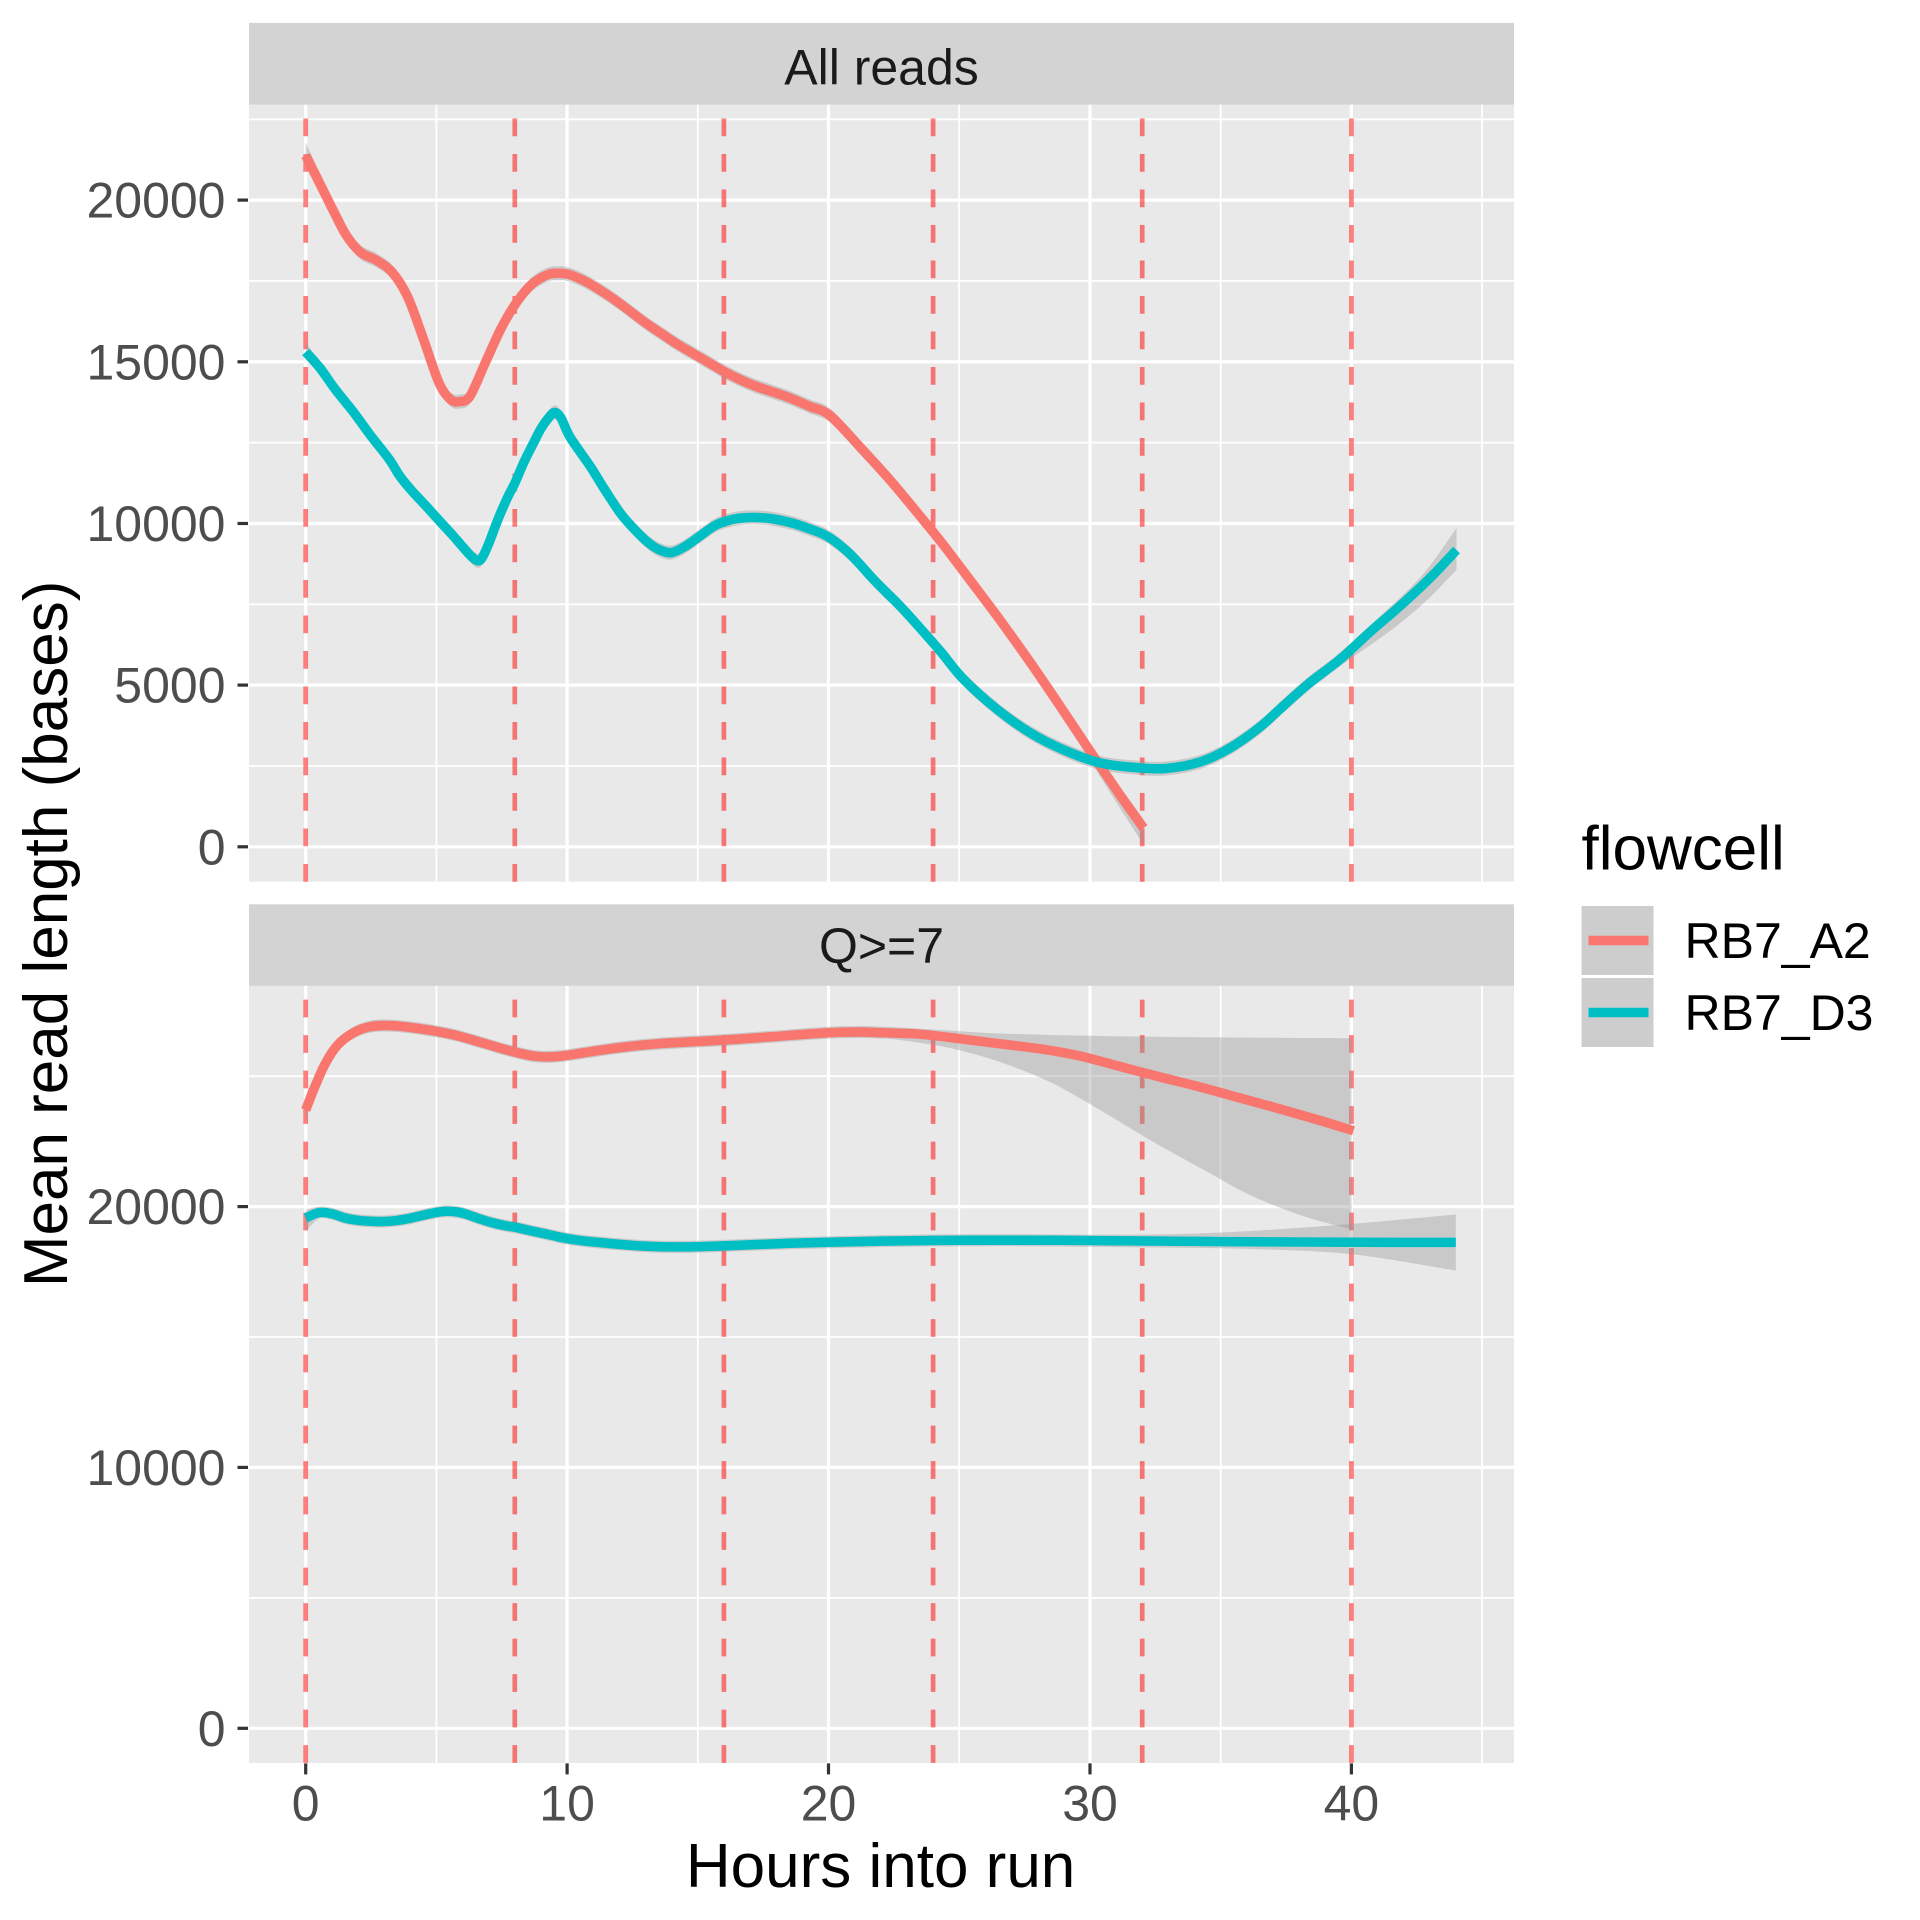  I want to click on svg-text: flowcell, so click(1683, 849).